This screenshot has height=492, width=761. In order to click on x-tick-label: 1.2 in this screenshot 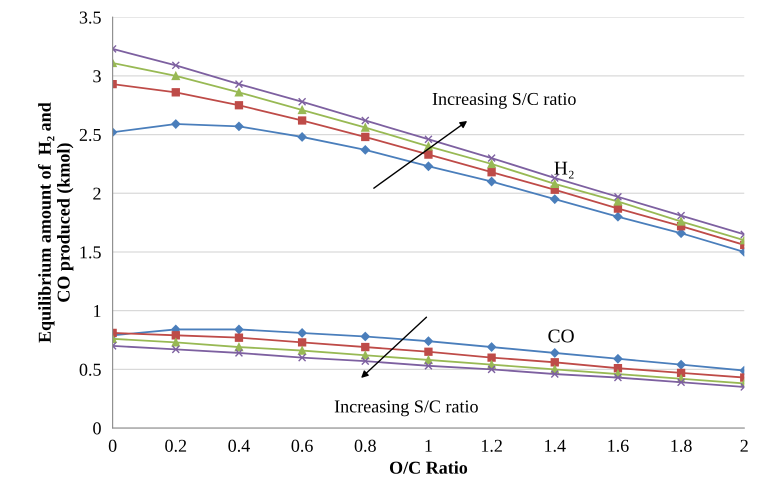, I will do `click(492, 446)`.